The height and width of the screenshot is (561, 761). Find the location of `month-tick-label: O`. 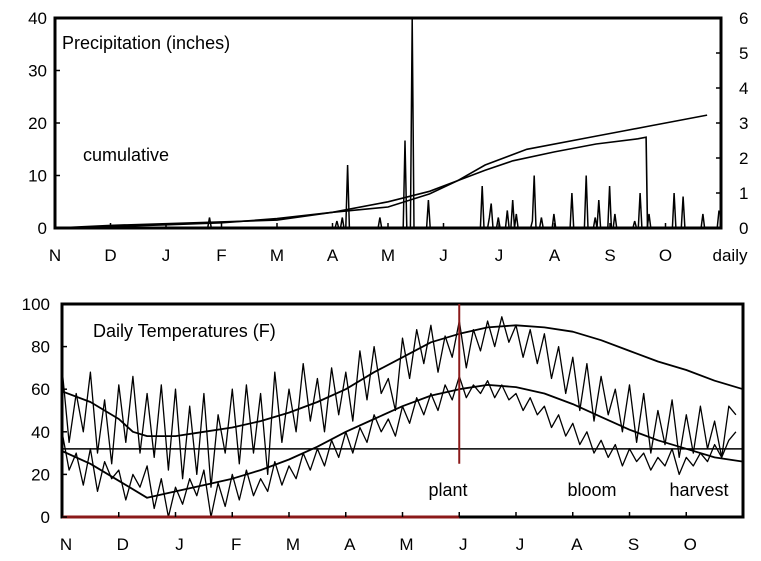

month-tick-label: O is located at coordinates (665, 255).